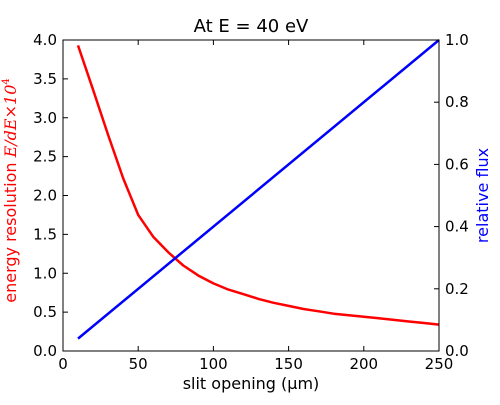 The image size is (500, 405). Describe the element at coordinates (457, 164) in the screenshot. I see `right-y-tick-label: 0.6` at that location.